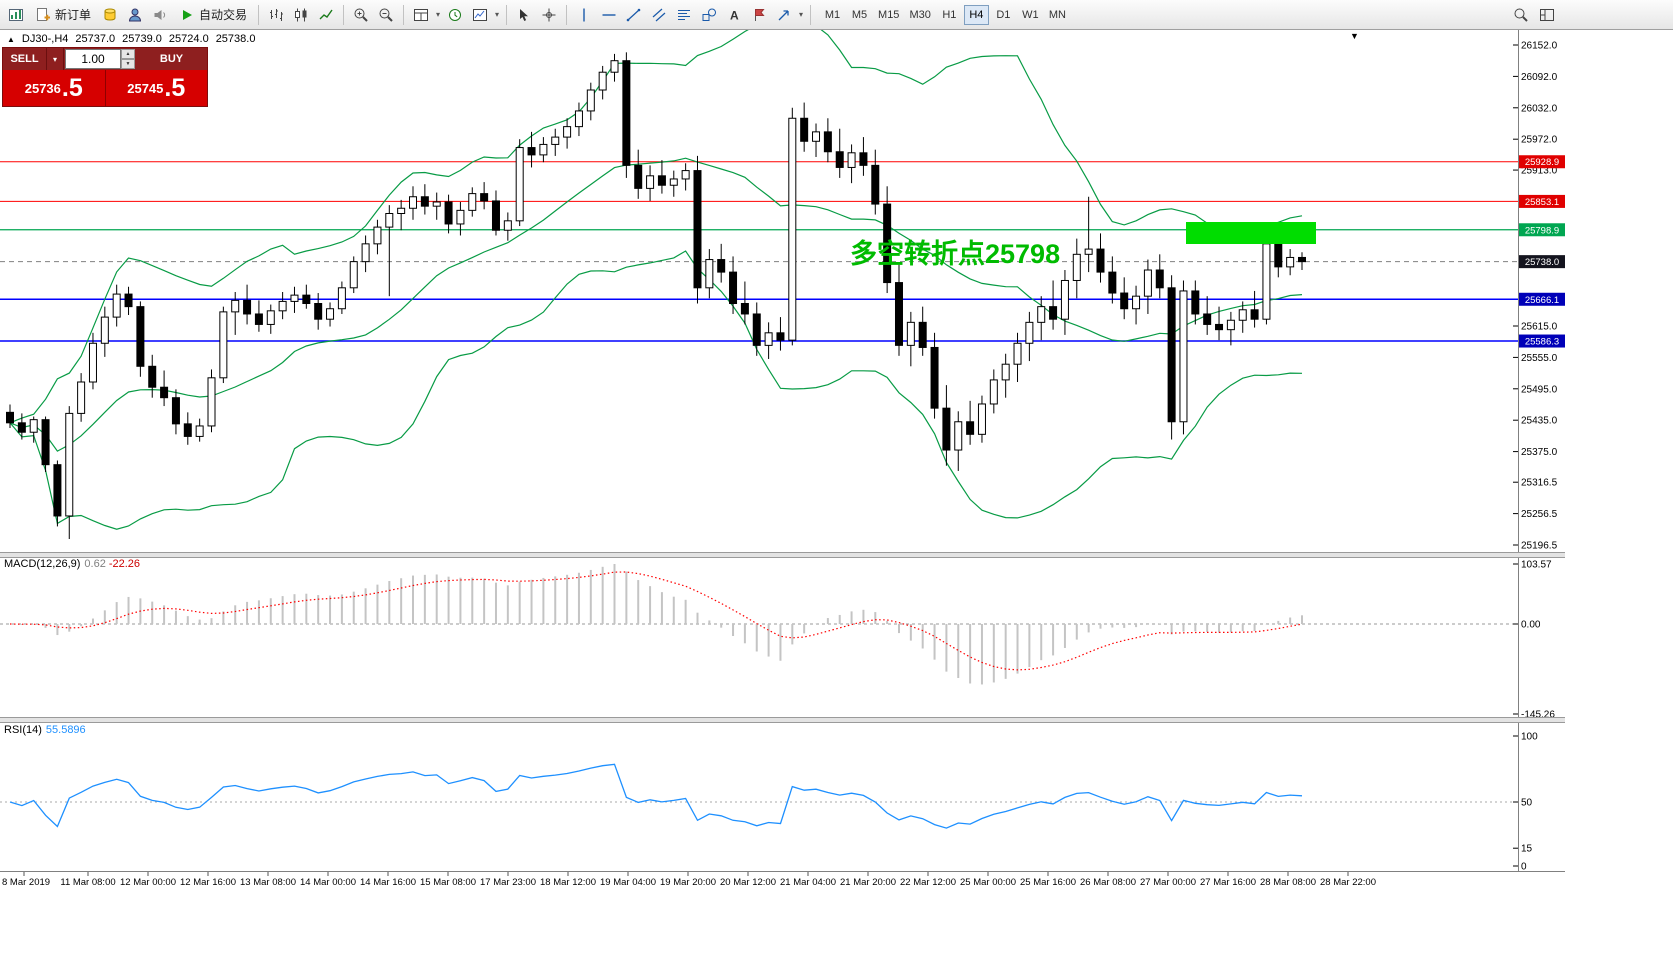 The image size is (1673, 955). I want to click on zoom-in-button, so click(361, 15).